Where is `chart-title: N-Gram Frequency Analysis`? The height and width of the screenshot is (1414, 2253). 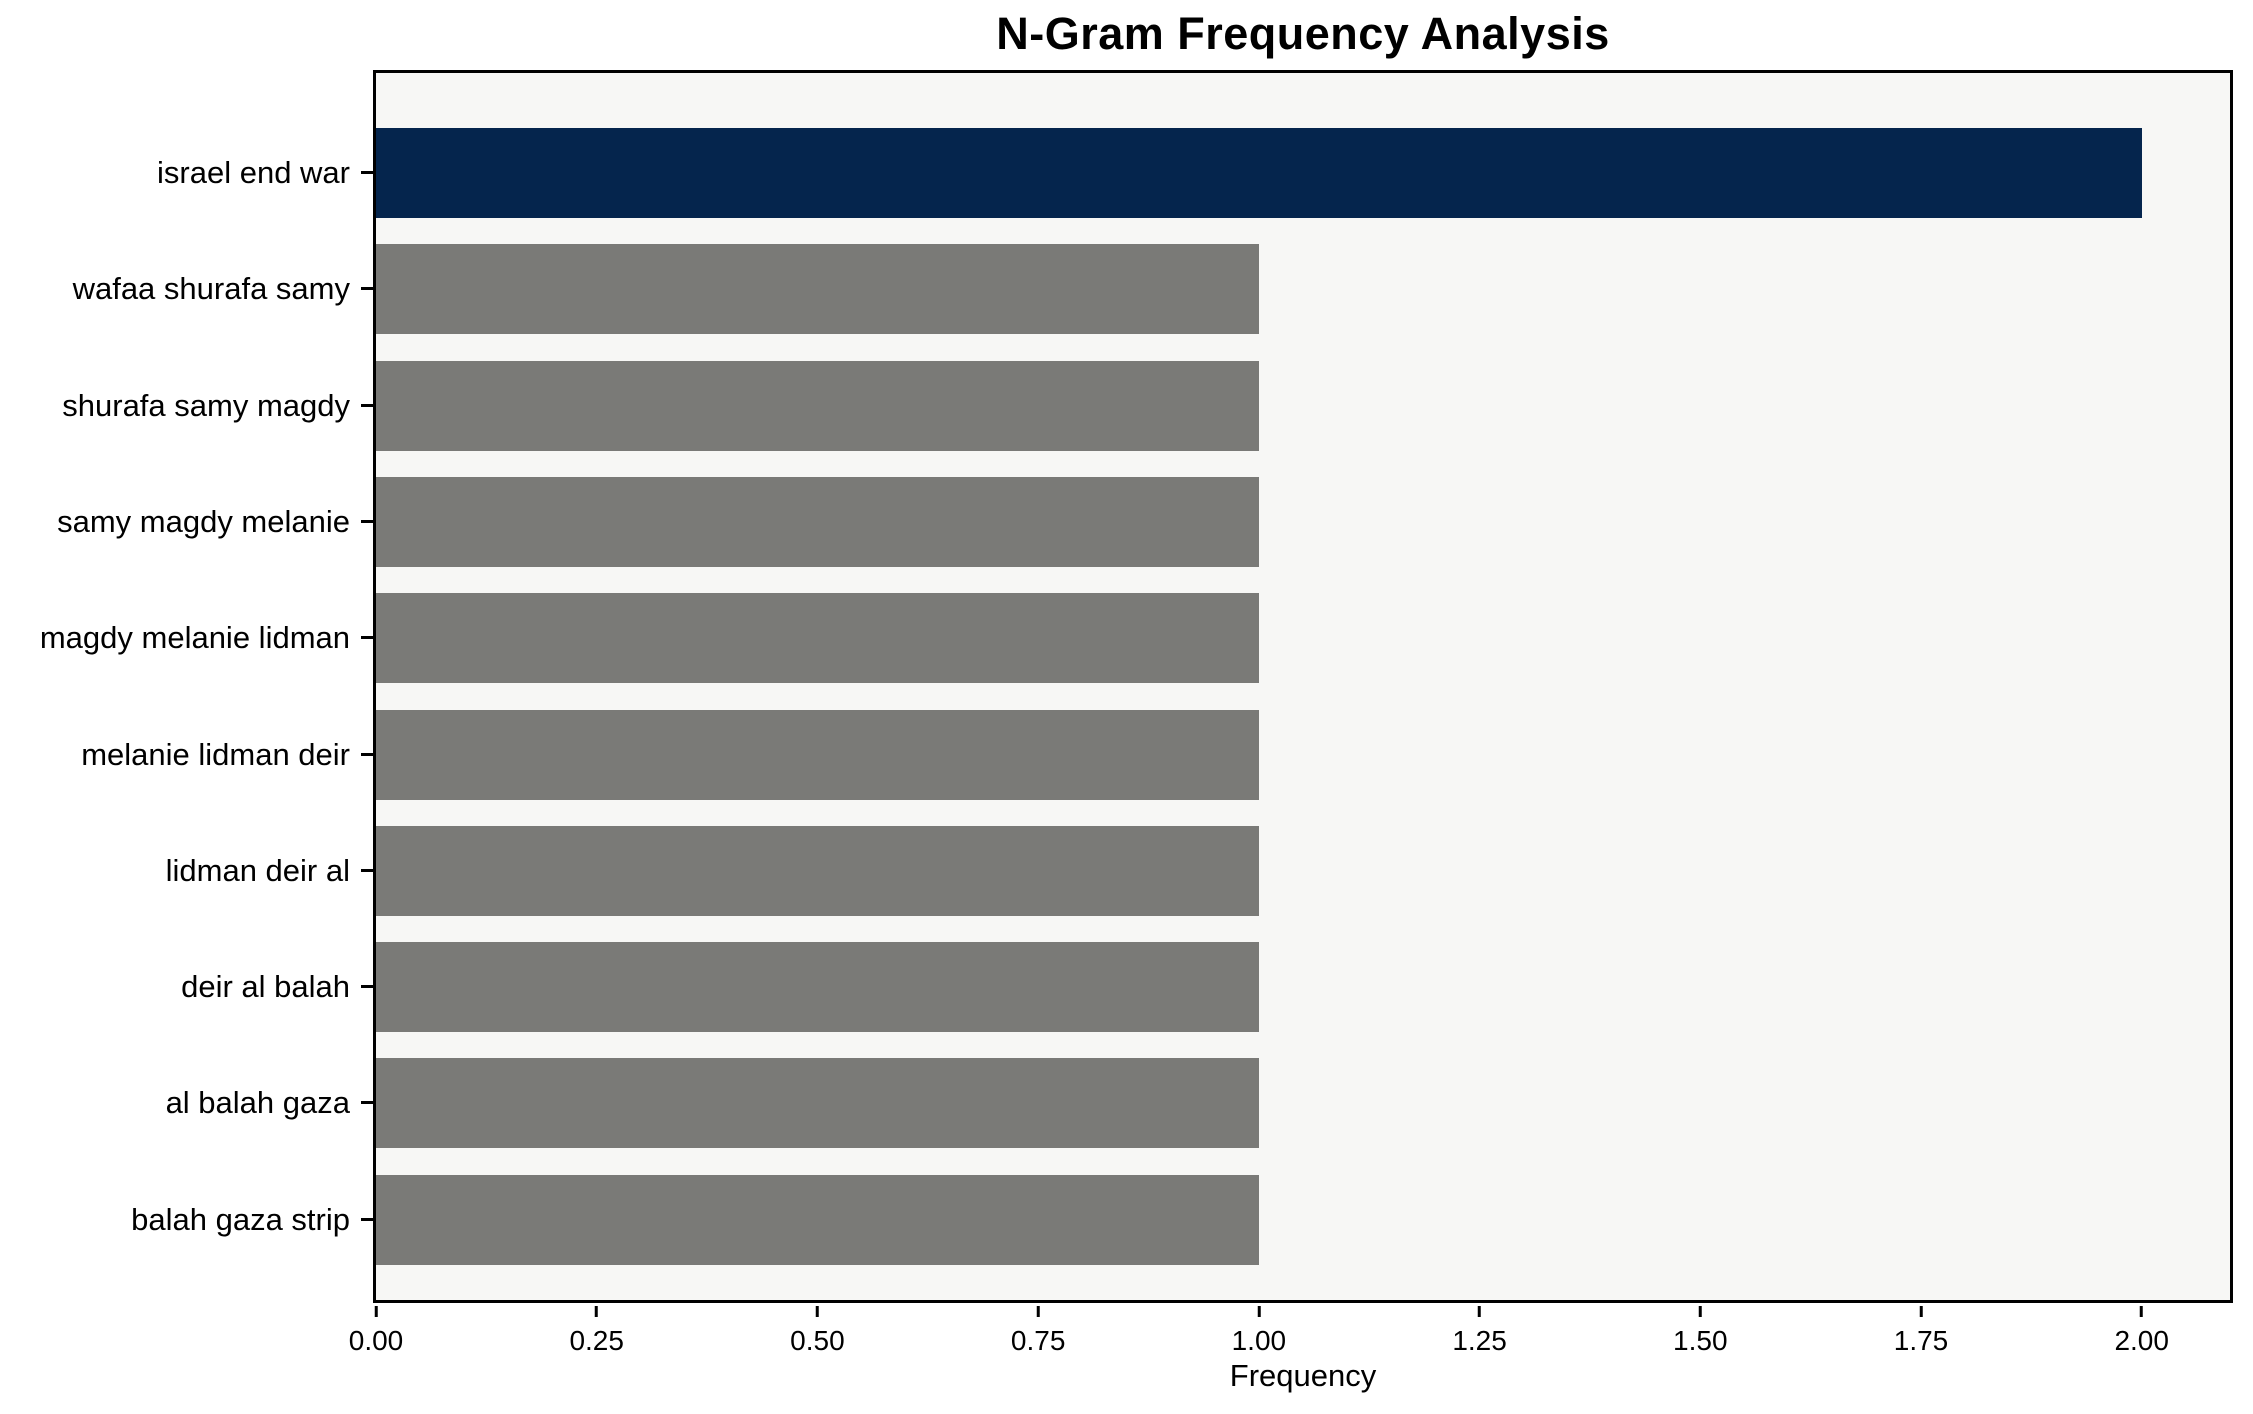 chart-title: N-Gram Frequency Analysis is located at coordinates (1303, 33).